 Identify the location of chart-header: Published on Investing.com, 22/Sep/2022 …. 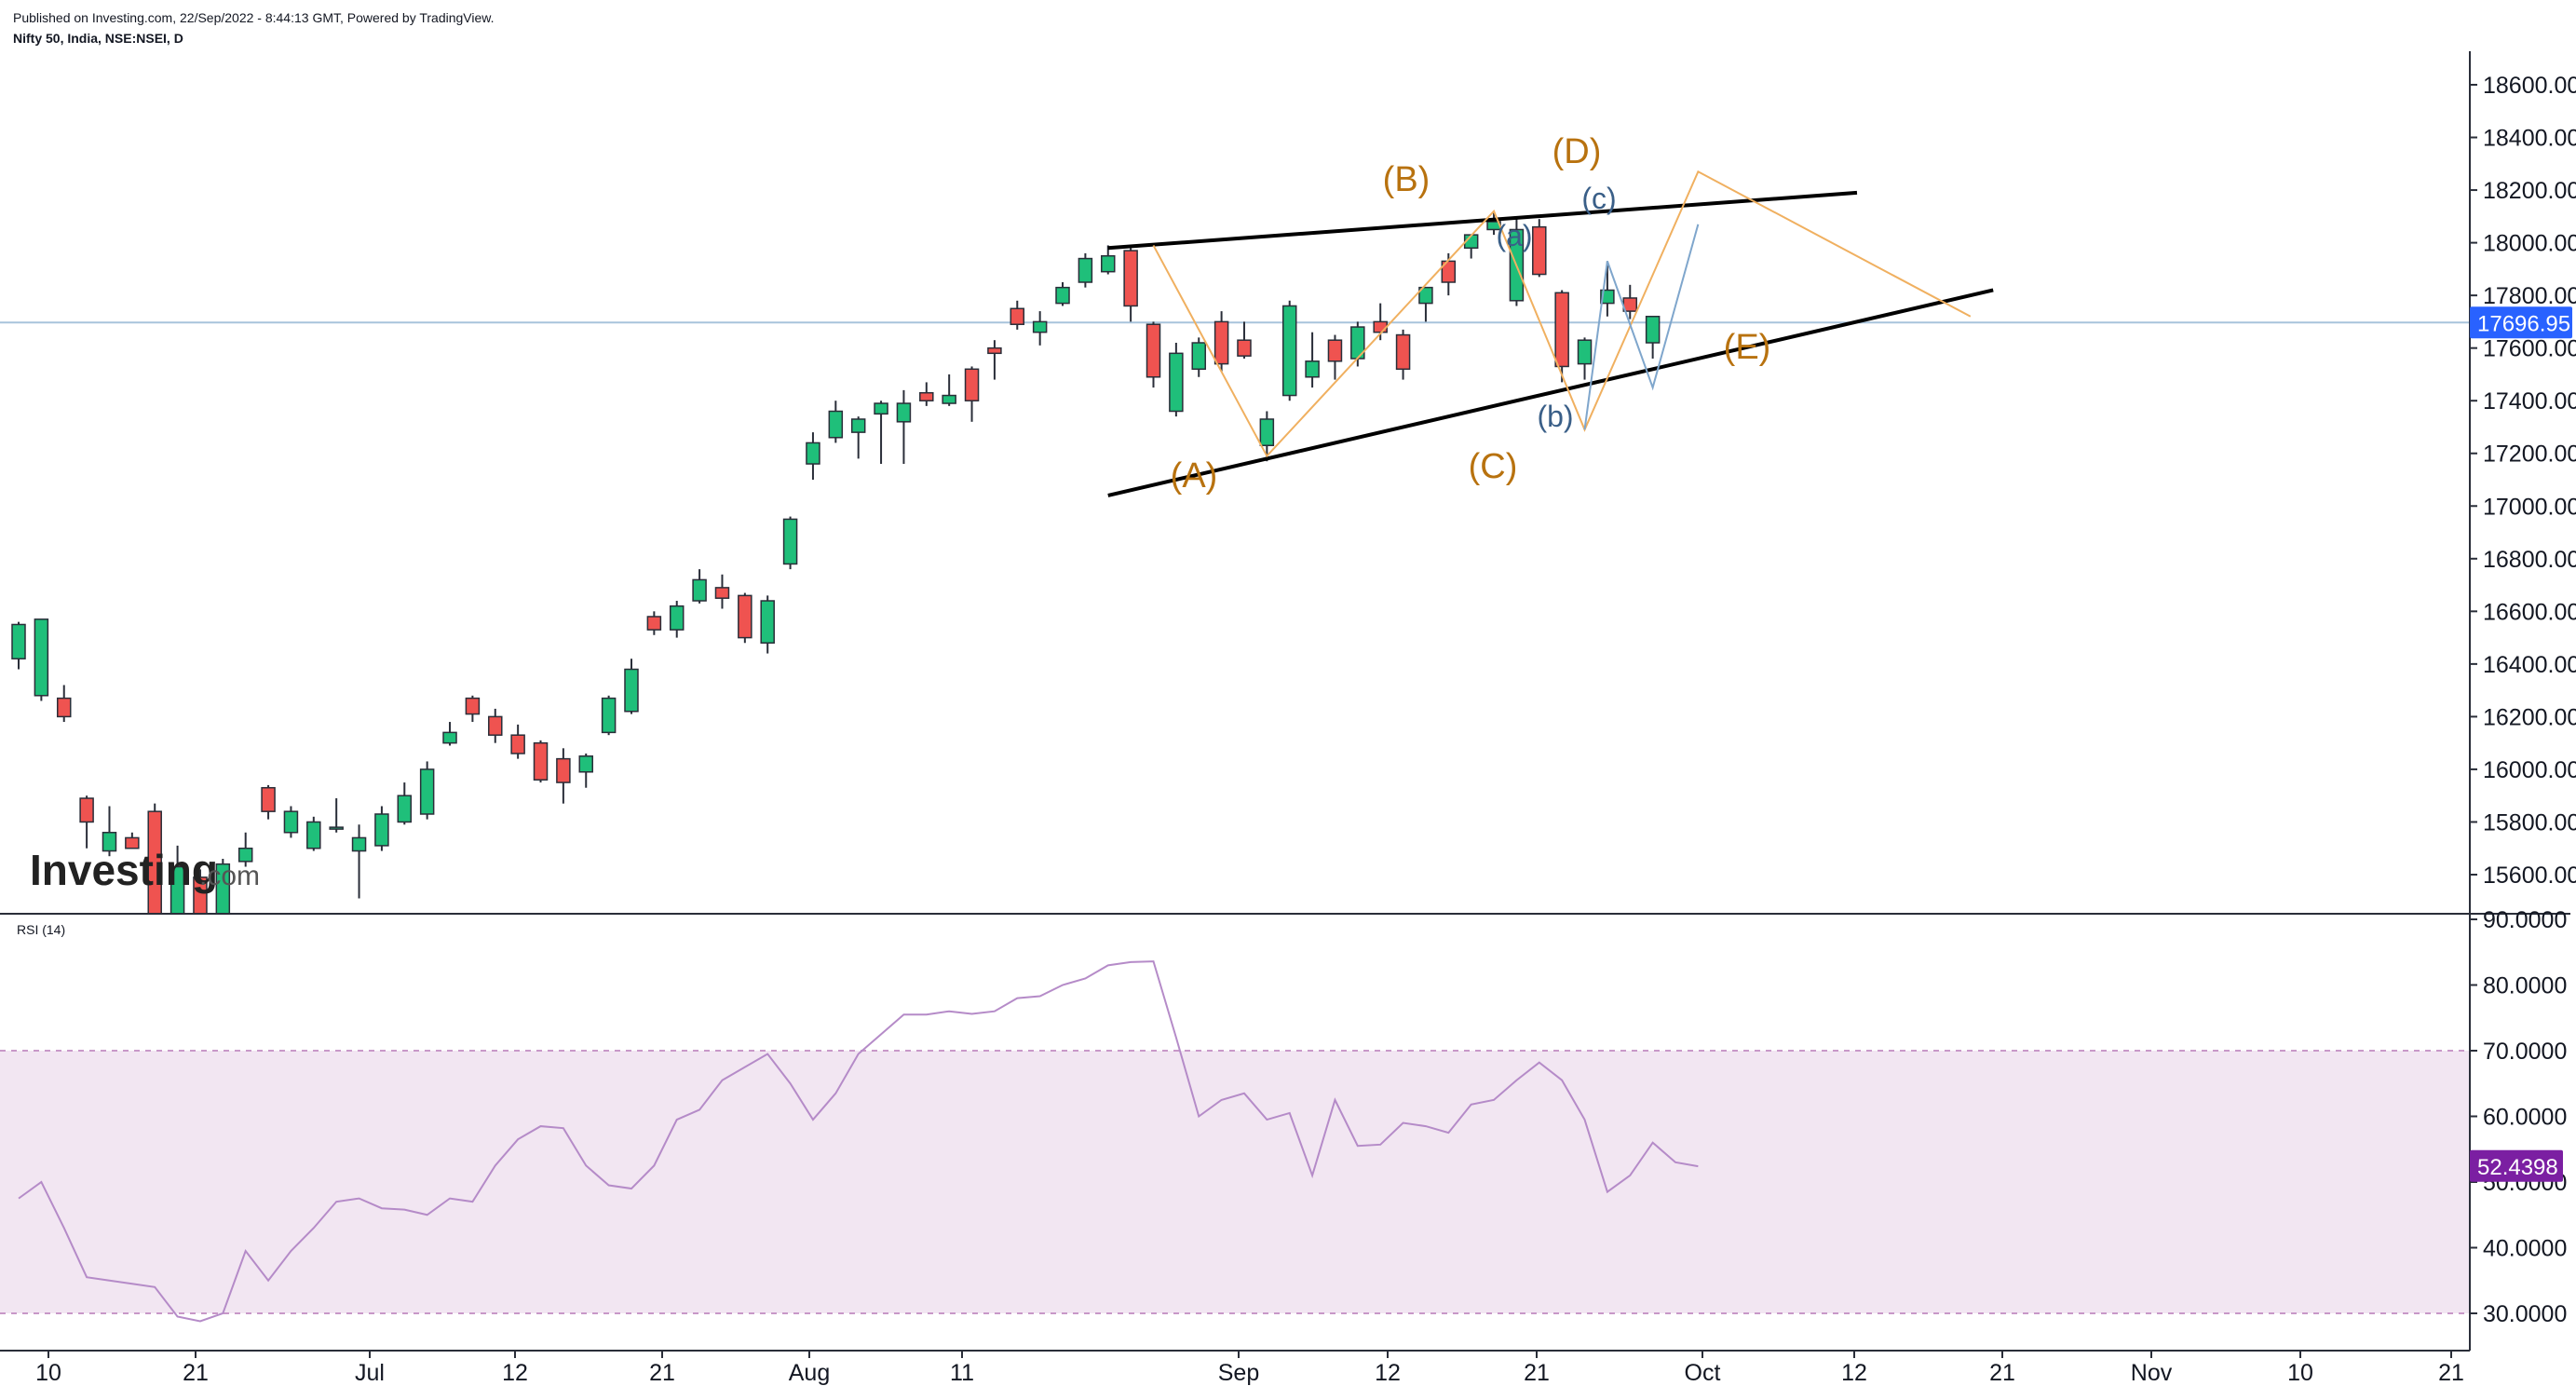
(254, 27).